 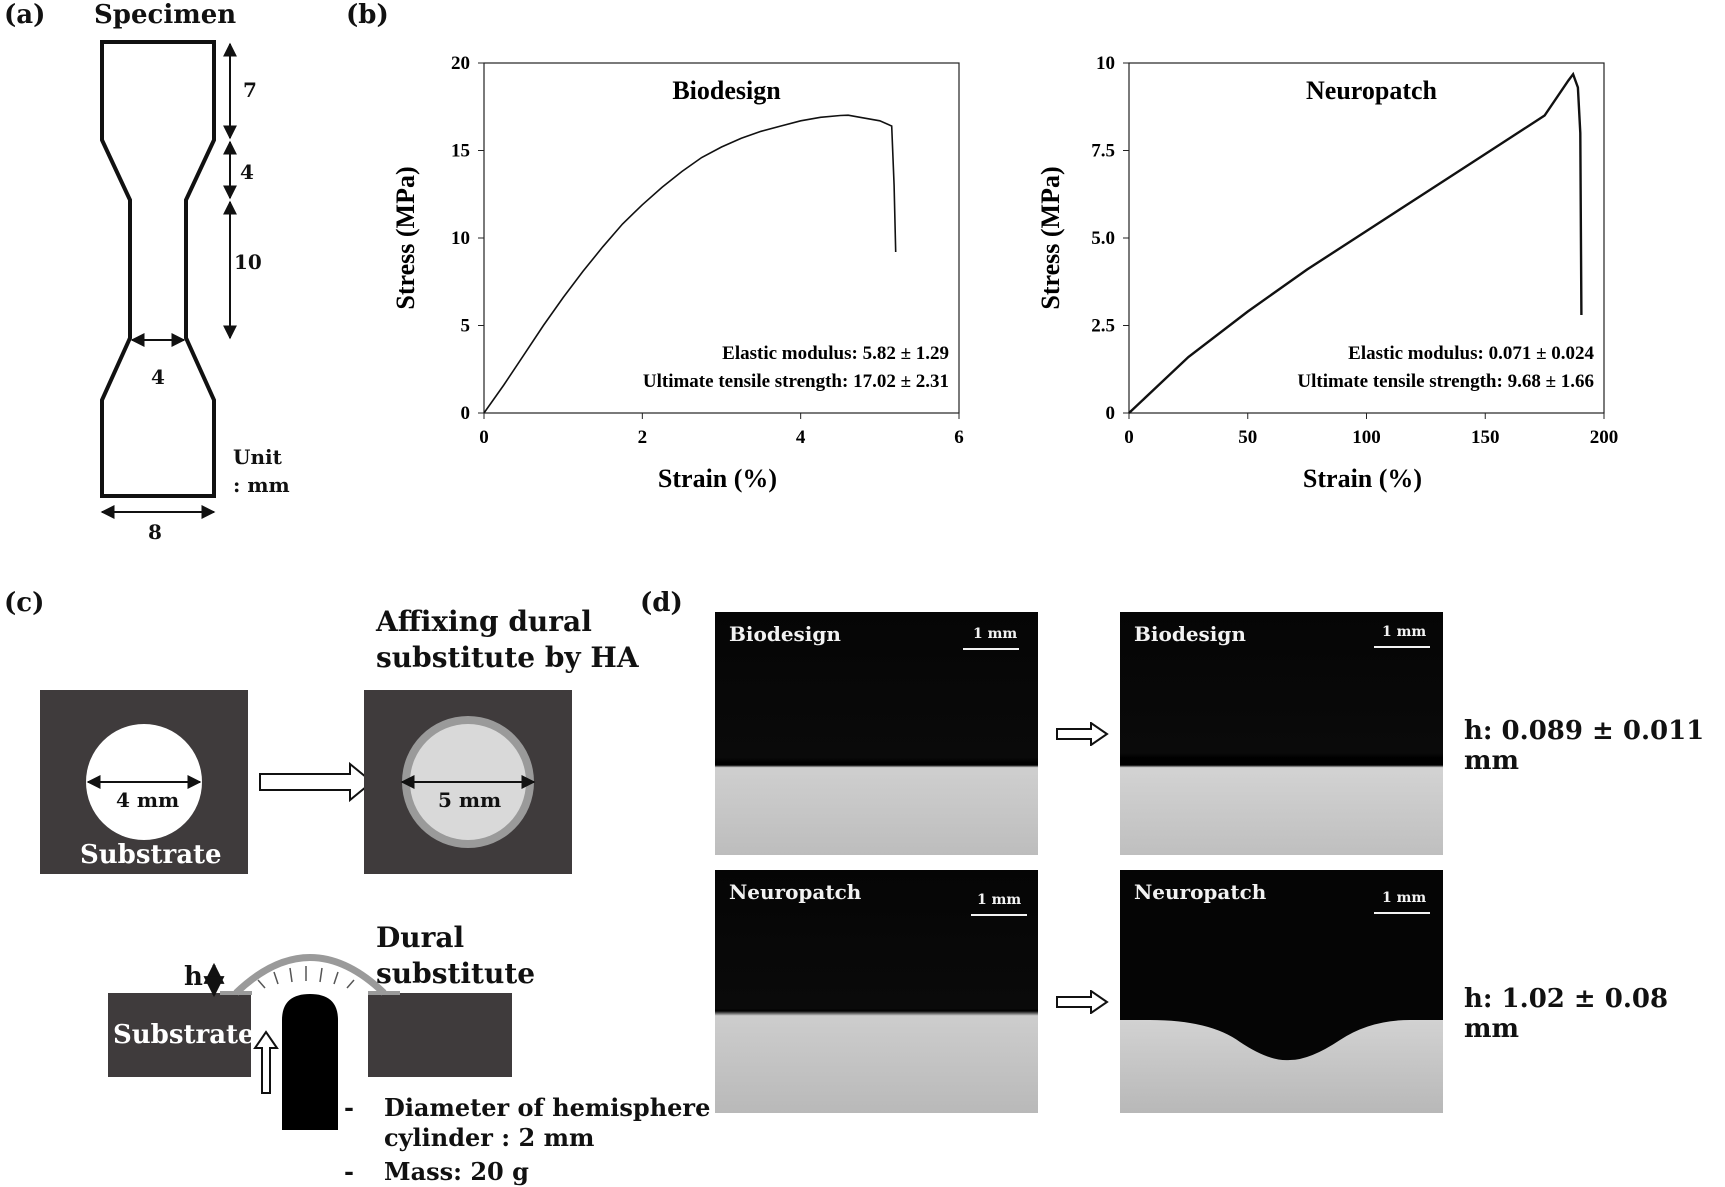 What do you see at coordinates (726, 90) in the screenshot?
I see `chart-title: Biodesign` at bounding box center [726, 90].